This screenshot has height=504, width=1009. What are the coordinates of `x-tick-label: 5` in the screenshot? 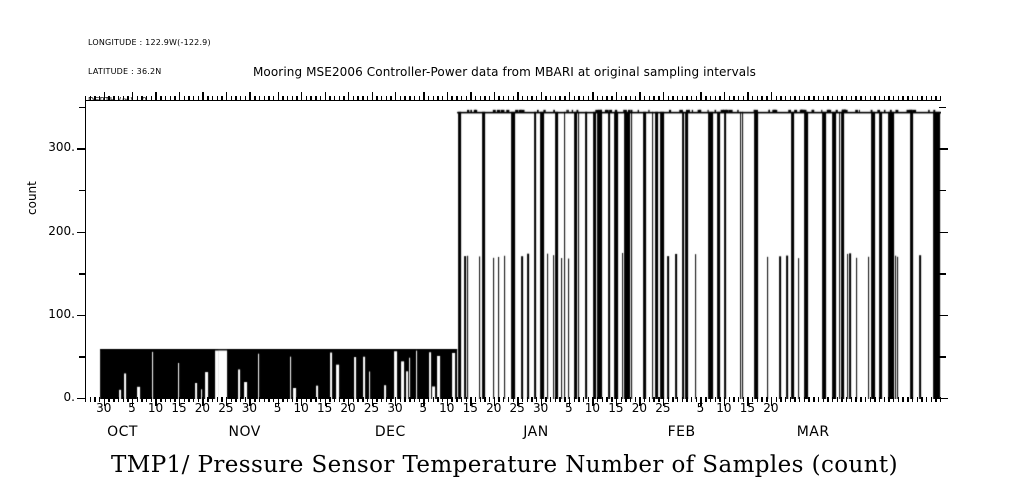 It's located at (569, 408).